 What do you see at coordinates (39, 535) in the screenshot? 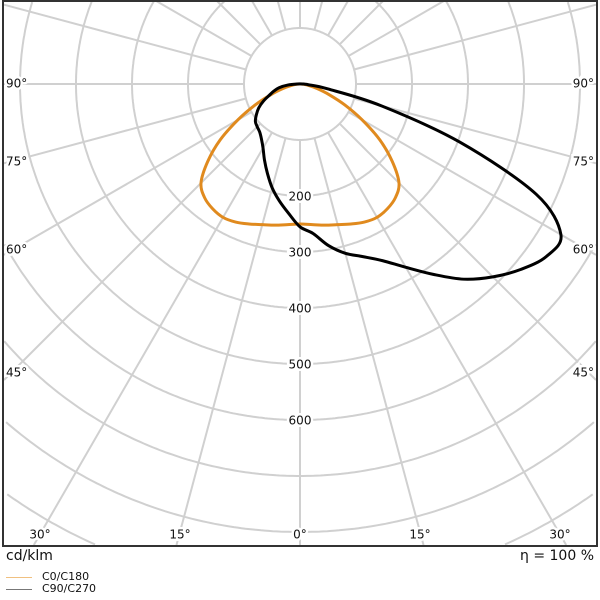
I see `angle-label-left: 30°` at bounding box center [39, 535].